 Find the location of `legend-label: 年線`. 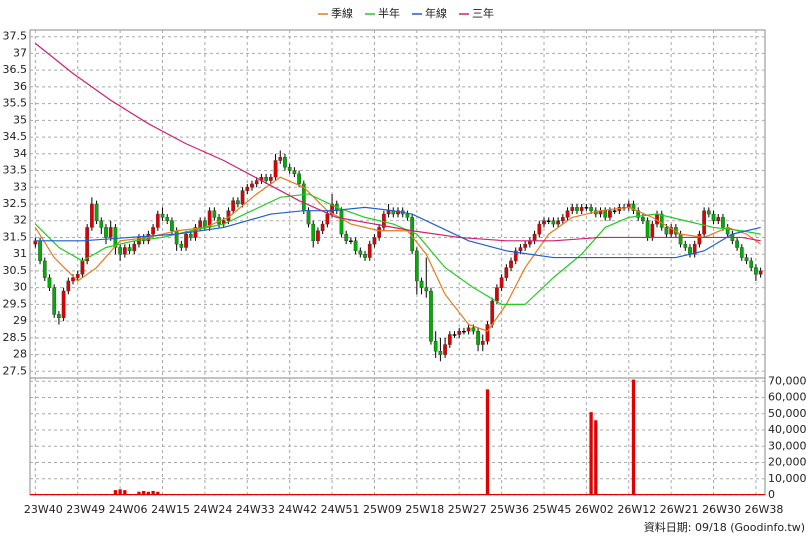

legend-label: 年線 is located at coordinates (436, 13).